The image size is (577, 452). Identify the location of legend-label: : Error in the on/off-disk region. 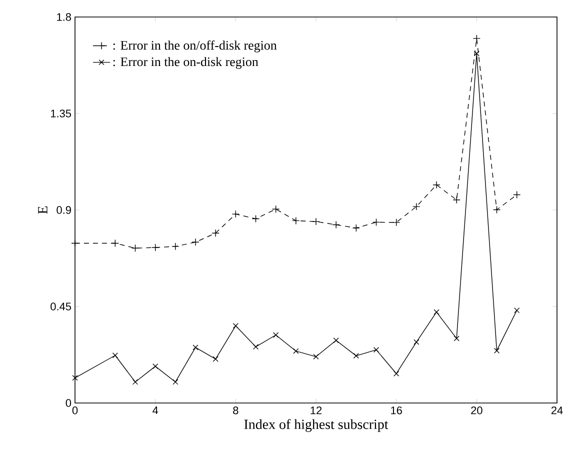
(195, 46).